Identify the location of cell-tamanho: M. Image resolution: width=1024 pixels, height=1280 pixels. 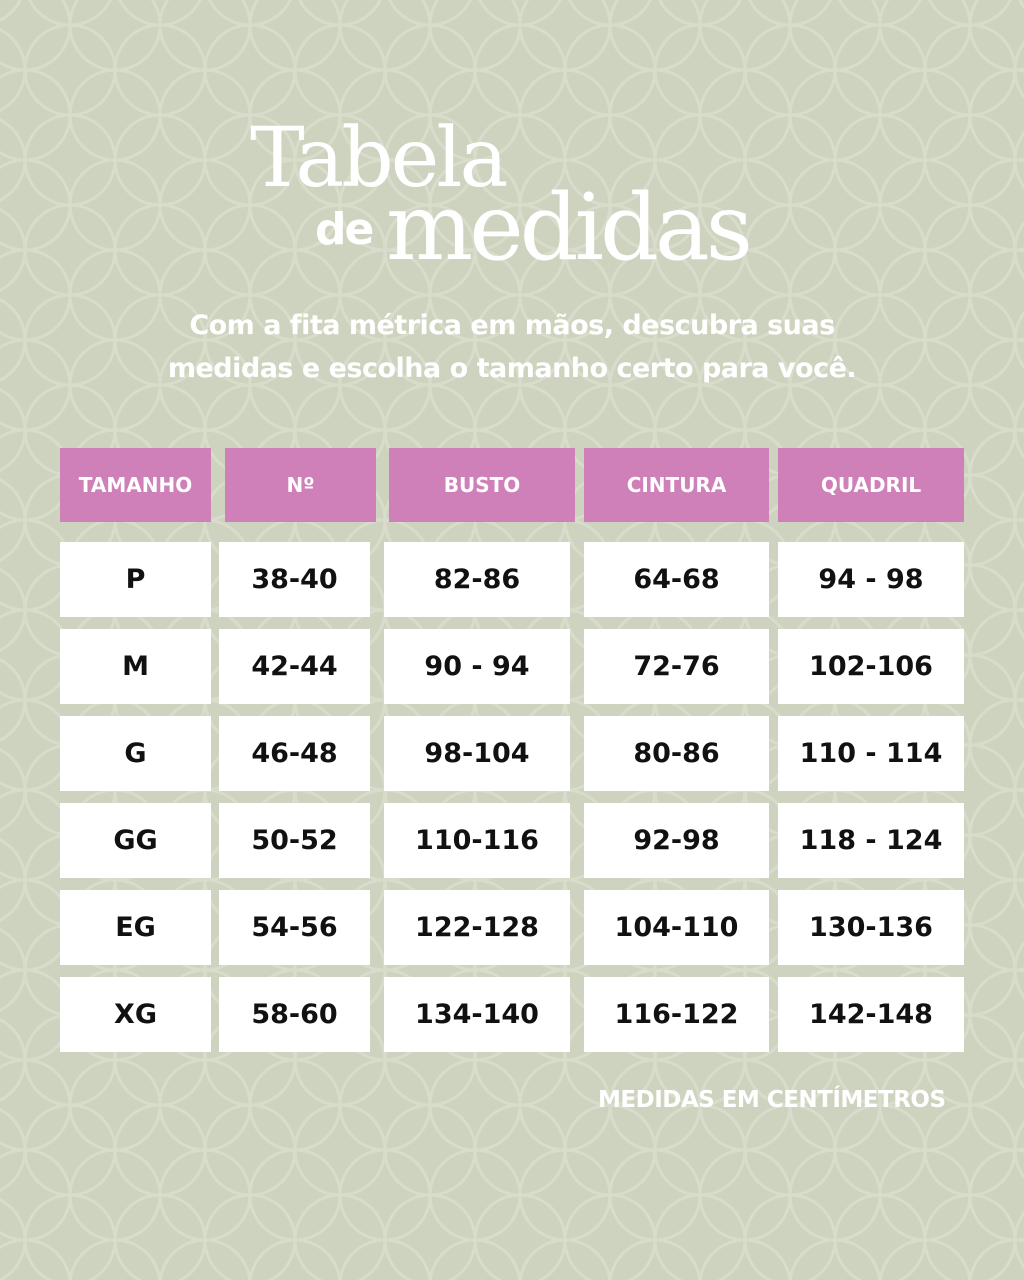
(135, 666).